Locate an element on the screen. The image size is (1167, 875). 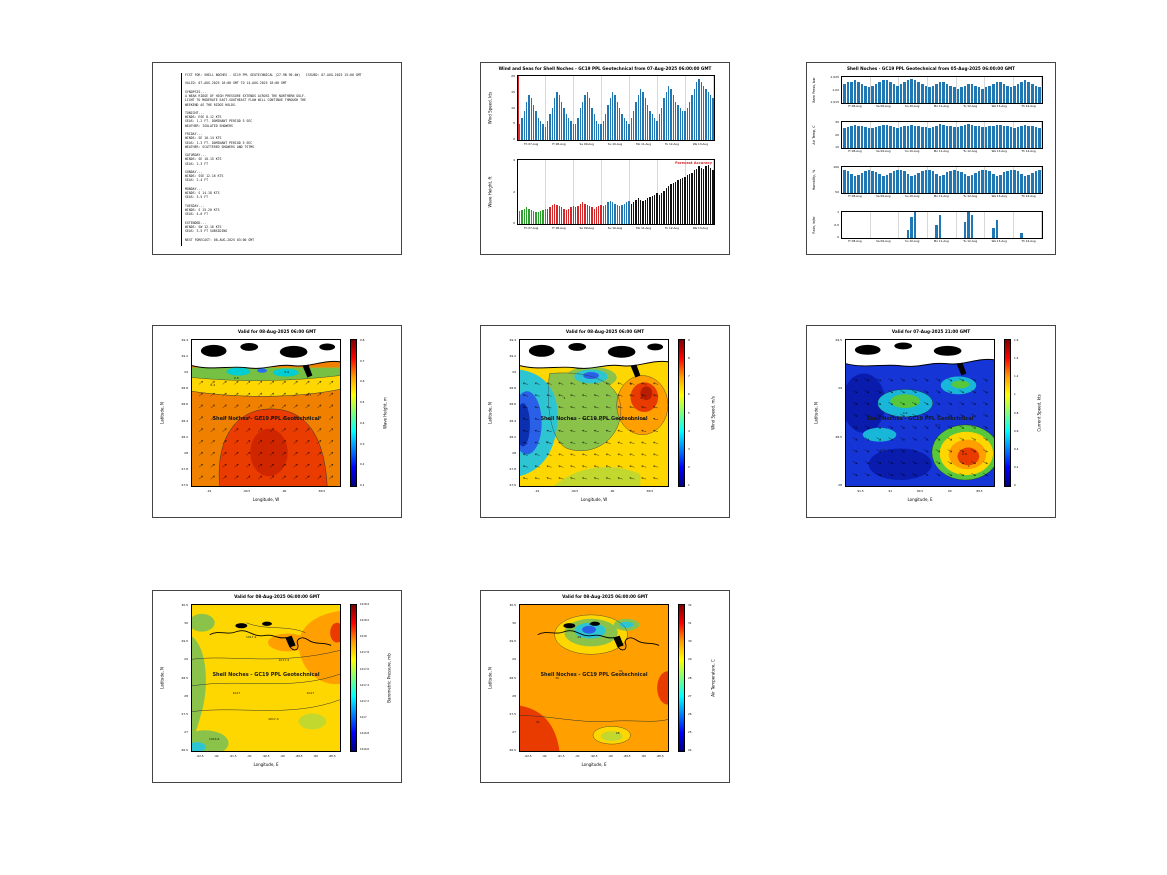
vector-arrows is located at coordinates (266, 430).